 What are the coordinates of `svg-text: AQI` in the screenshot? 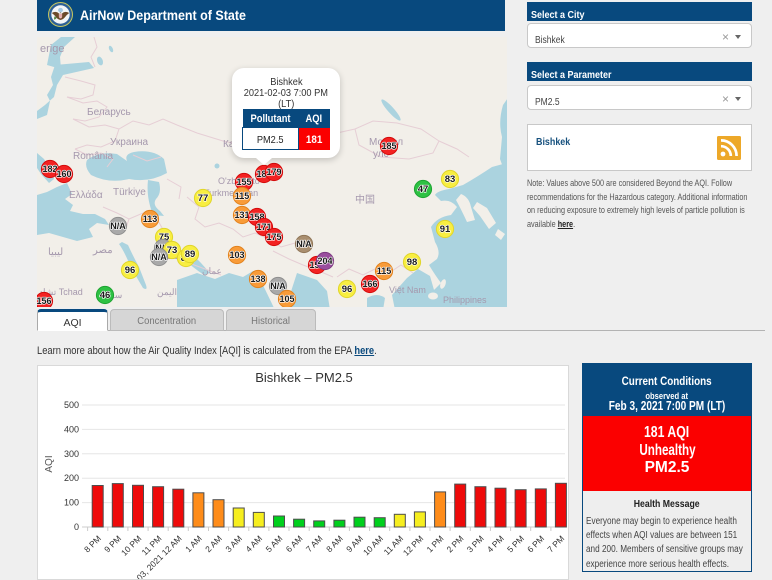 It's located at (49, 463).